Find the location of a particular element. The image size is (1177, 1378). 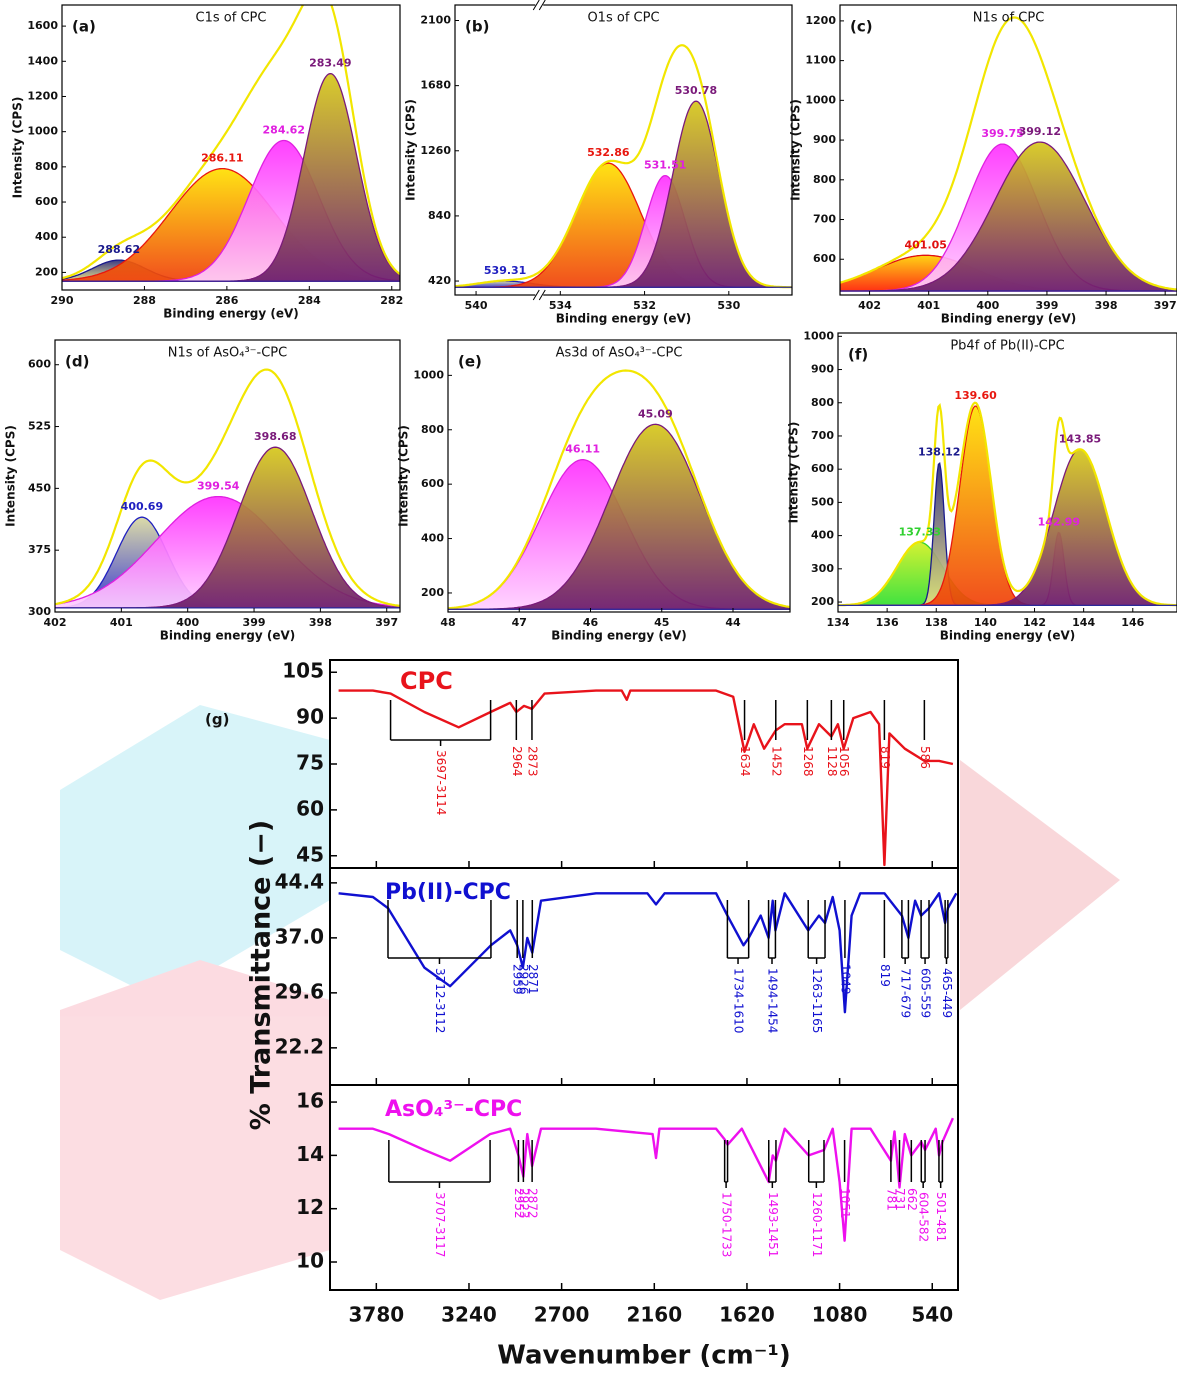

y-tick-label: 10 is located at coordinates (310, 1261).